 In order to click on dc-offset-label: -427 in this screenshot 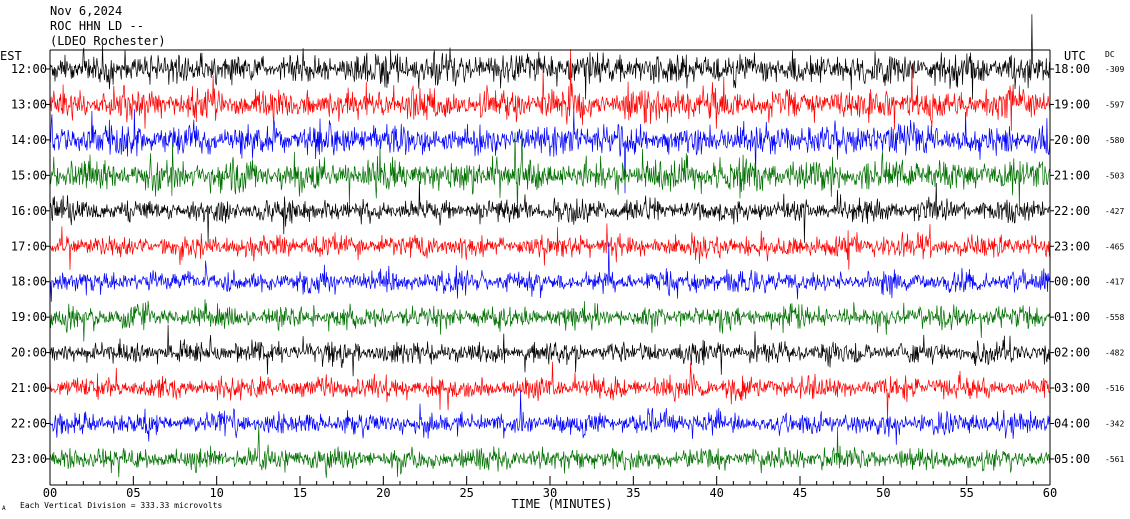, I will do `click(1114, 211)`.